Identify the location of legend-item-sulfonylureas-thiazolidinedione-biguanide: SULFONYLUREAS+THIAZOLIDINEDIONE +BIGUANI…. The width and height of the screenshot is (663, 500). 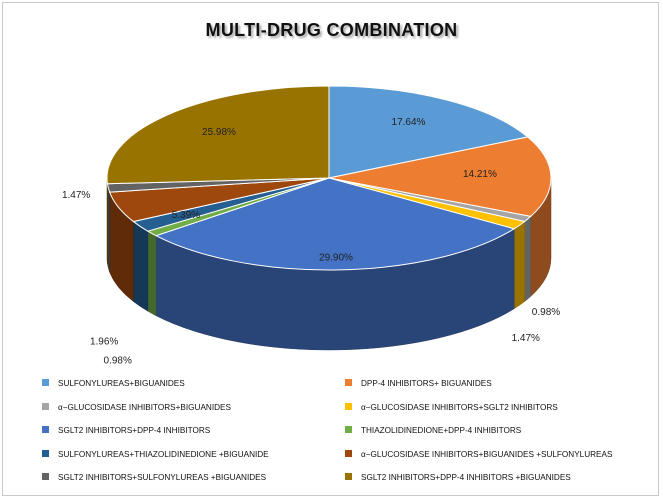
(155, 455).